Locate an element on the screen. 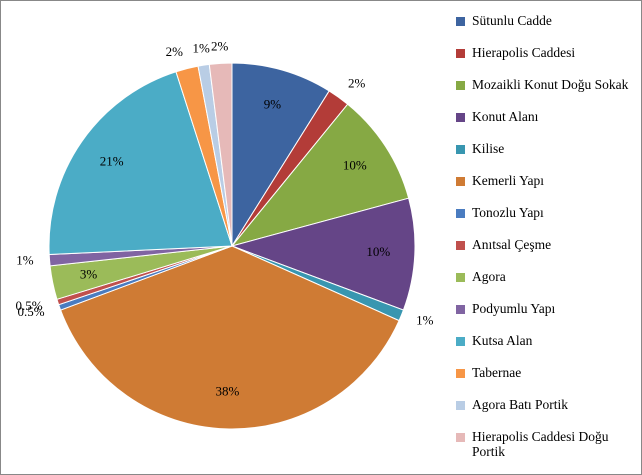 The width and height of the screenshot is (642, 475). data-label: 21% is located at coordinates (112, 161).